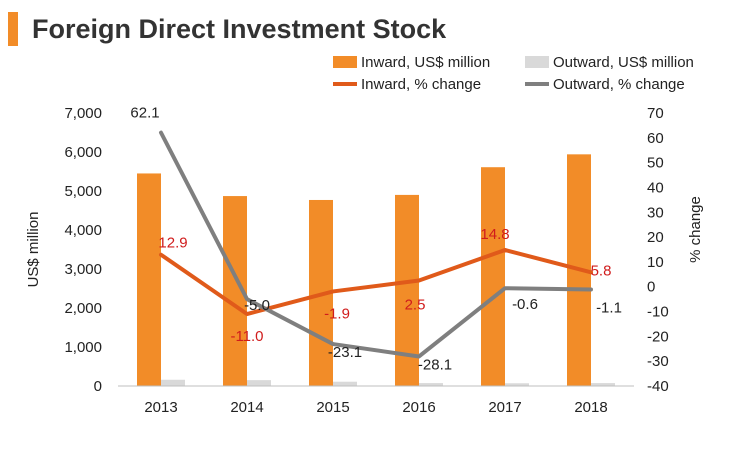 The height and width of the screenshot is (451, 741). I want to click on y-tick-label-right: 70, so click(655, 113).